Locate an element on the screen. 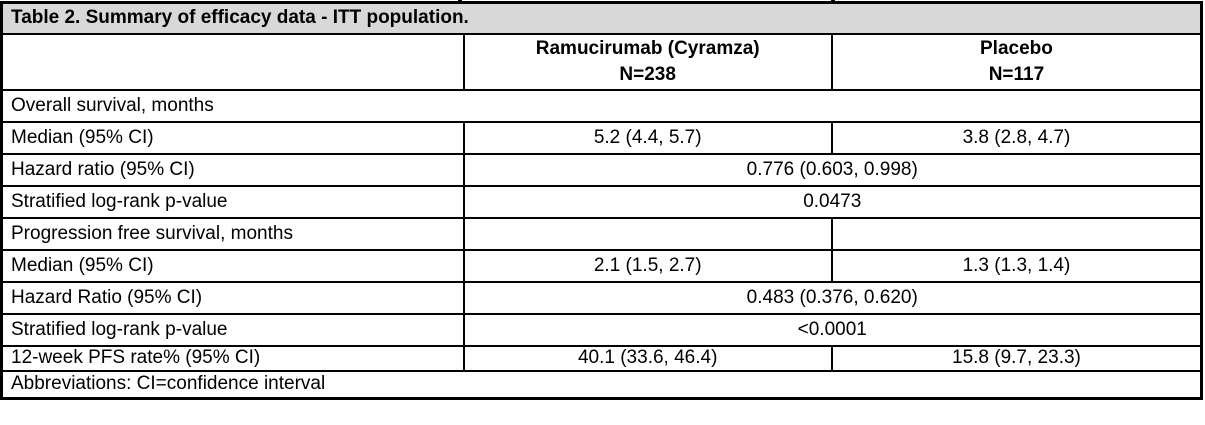 This screenshot has width=1205, height=425. 12week-pfs-rate-treatment-value: 40.1 (33.6, 46.4) is located at coordinates (647, 358).